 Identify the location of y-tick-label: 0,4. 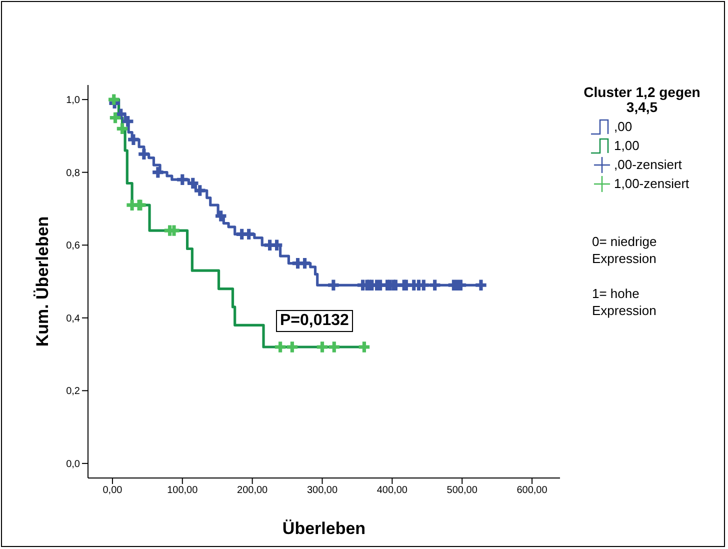
(73, 318).